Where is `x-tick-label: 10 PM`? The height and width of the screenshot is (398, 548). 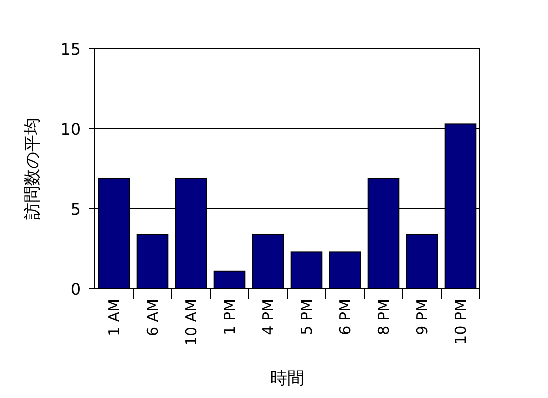 x-tick-label: 10 PM is located at coordinates (461, 322).